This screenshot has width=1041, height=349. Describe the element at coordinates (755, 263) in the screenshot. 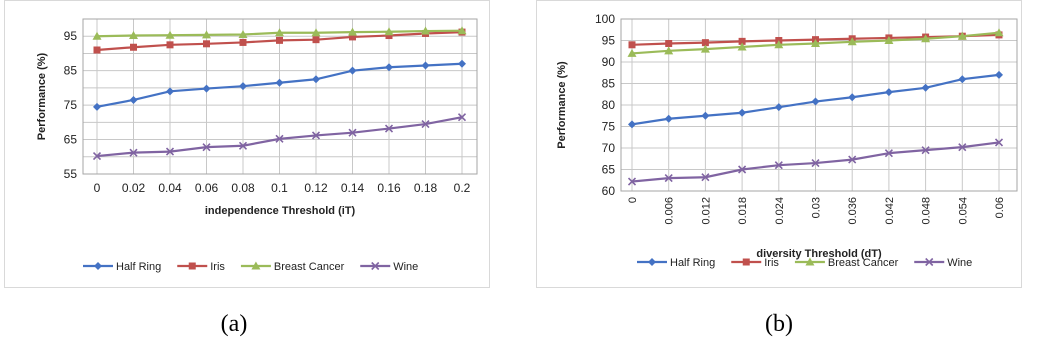

I see `legend-item-iris: Iris` at that location.